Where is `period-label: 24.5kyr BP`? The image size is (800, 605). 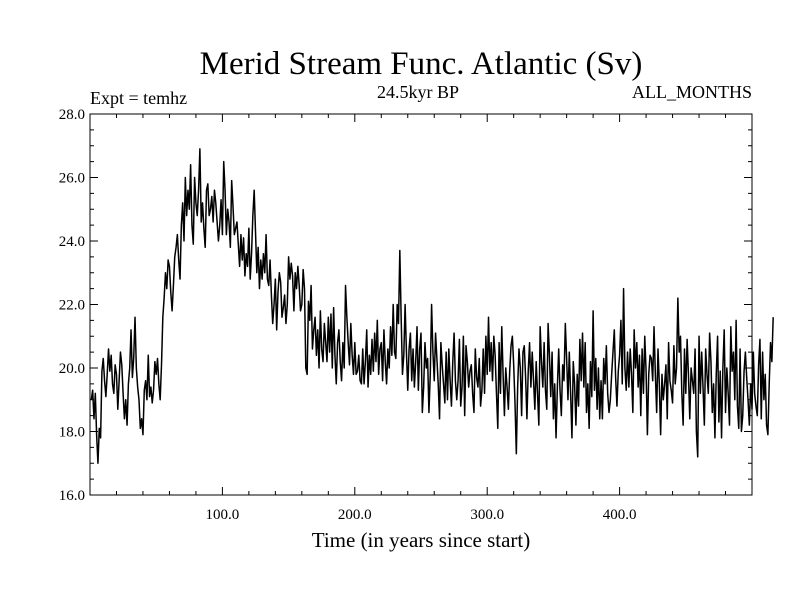 period-label: 24.5kyr BP is located at coordinates (418, 92).